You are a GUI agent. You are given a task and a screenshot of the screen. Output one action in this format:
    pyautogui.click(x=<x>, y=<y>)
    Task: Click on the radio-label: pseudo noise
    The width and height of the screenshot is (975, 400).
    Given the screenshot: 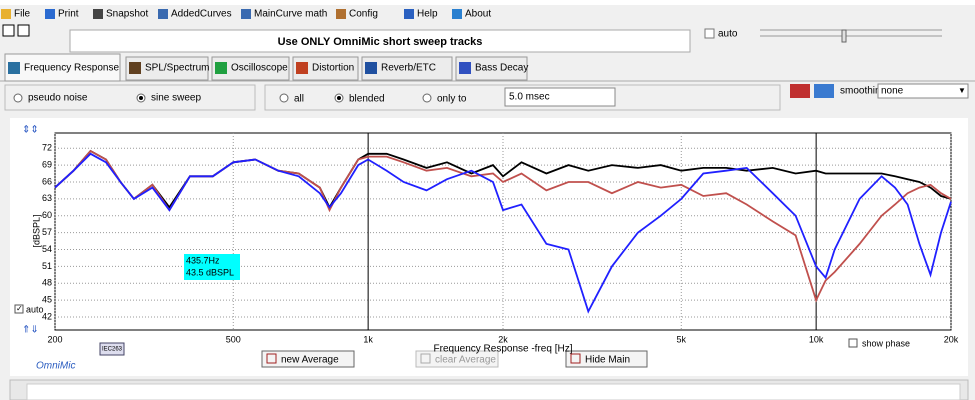 What is the action you would take?
    pyautogui.click(x=58, y=98)
    